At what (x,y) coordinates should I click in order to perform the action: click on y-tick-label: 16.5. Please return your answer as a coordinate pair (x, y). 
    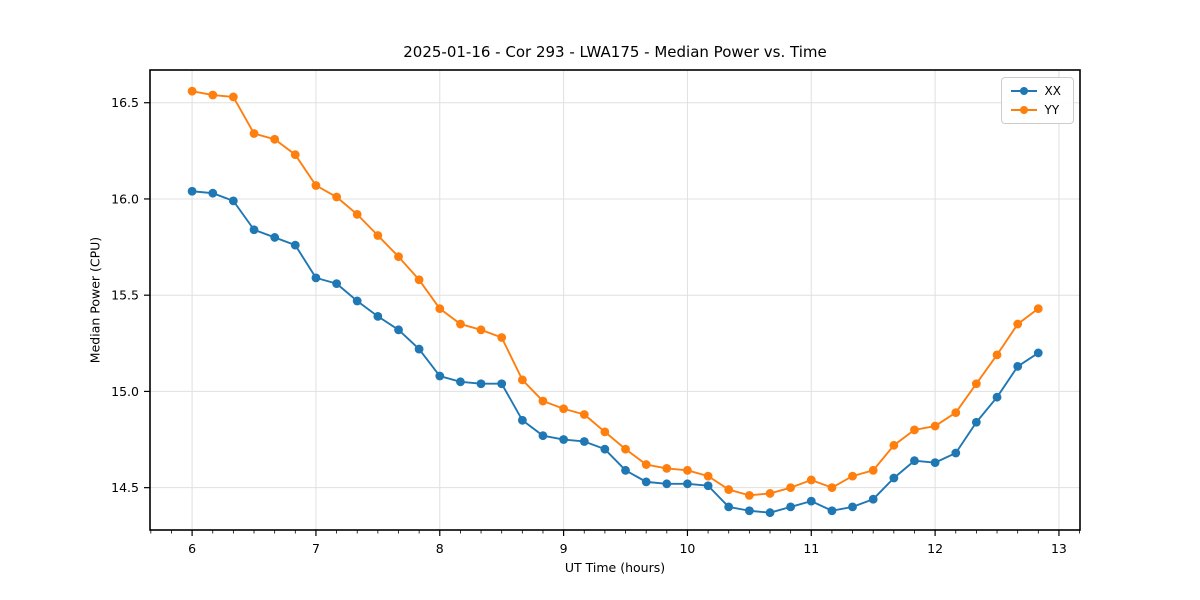
    Looking at the image, I should click on (125, 102).